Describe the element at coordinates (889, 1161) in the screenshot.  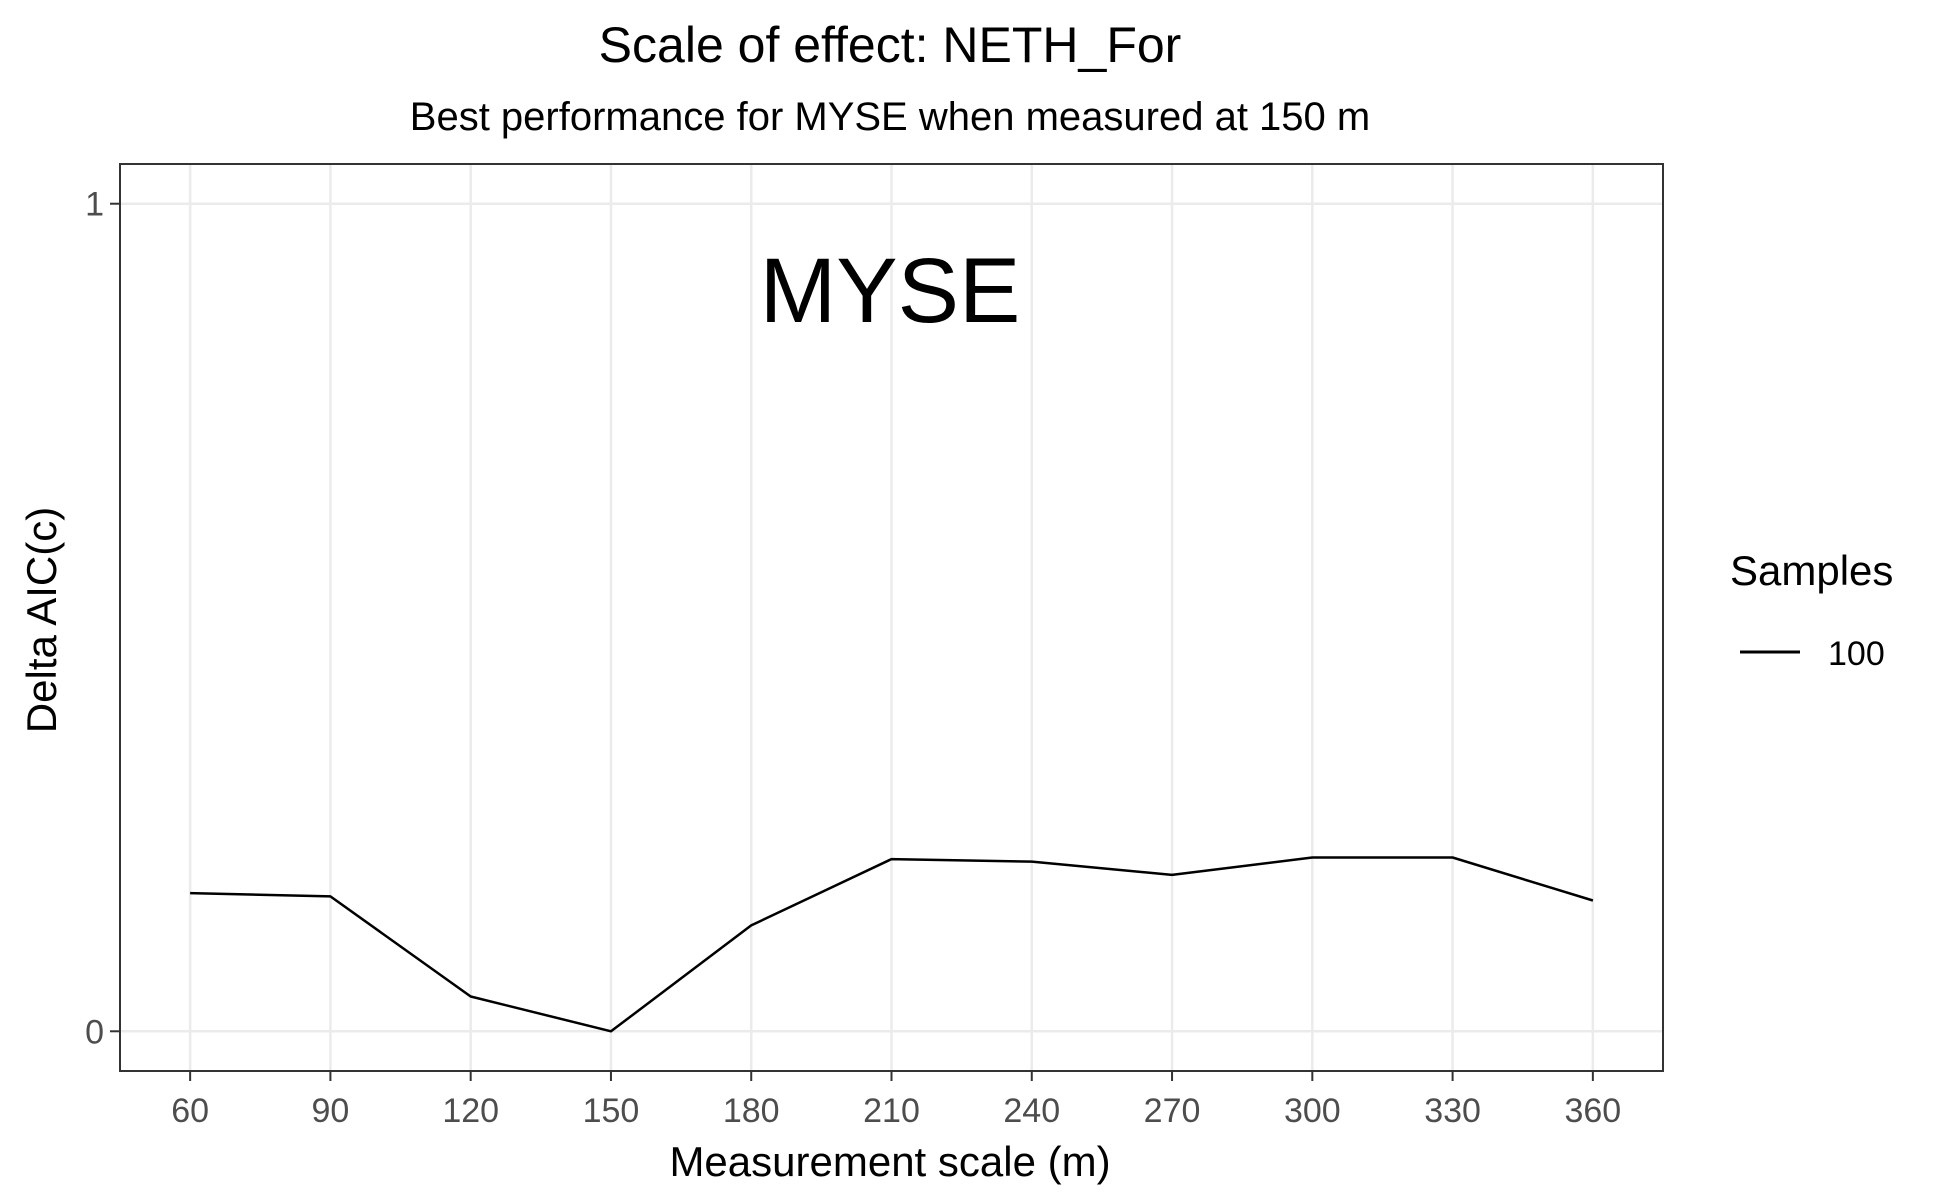
I see `x-axis-title: Measurement scale (m)` at that location.